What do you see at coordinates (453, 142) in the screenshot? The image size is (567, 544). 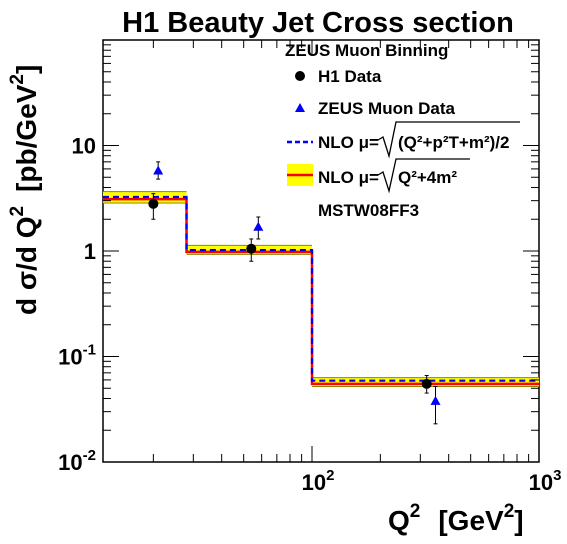 I see `legend-nlo-dashed-formula: (Q²+p²T+m²)/2` at bounding box center [453, 142].